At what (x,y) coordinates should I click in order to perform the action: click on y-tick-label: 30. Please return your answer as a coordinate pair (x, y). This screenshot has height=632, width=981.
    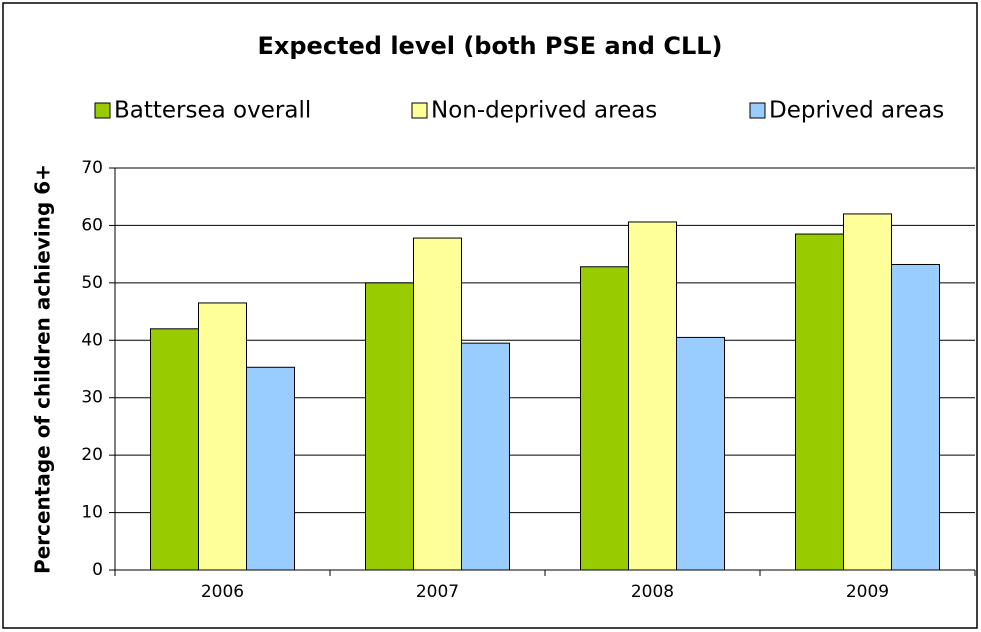
    Looking at the image, I should click on (92, 398).